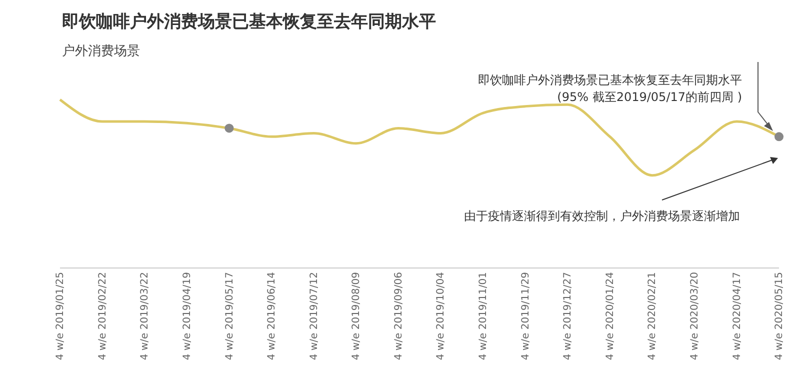 The width and height of the screenshot is (805, 368). Describe the element at coordinates (102, 316) in the screenshot. I see `x-tick-label: 4 w/e 2019/02/22` at that location.